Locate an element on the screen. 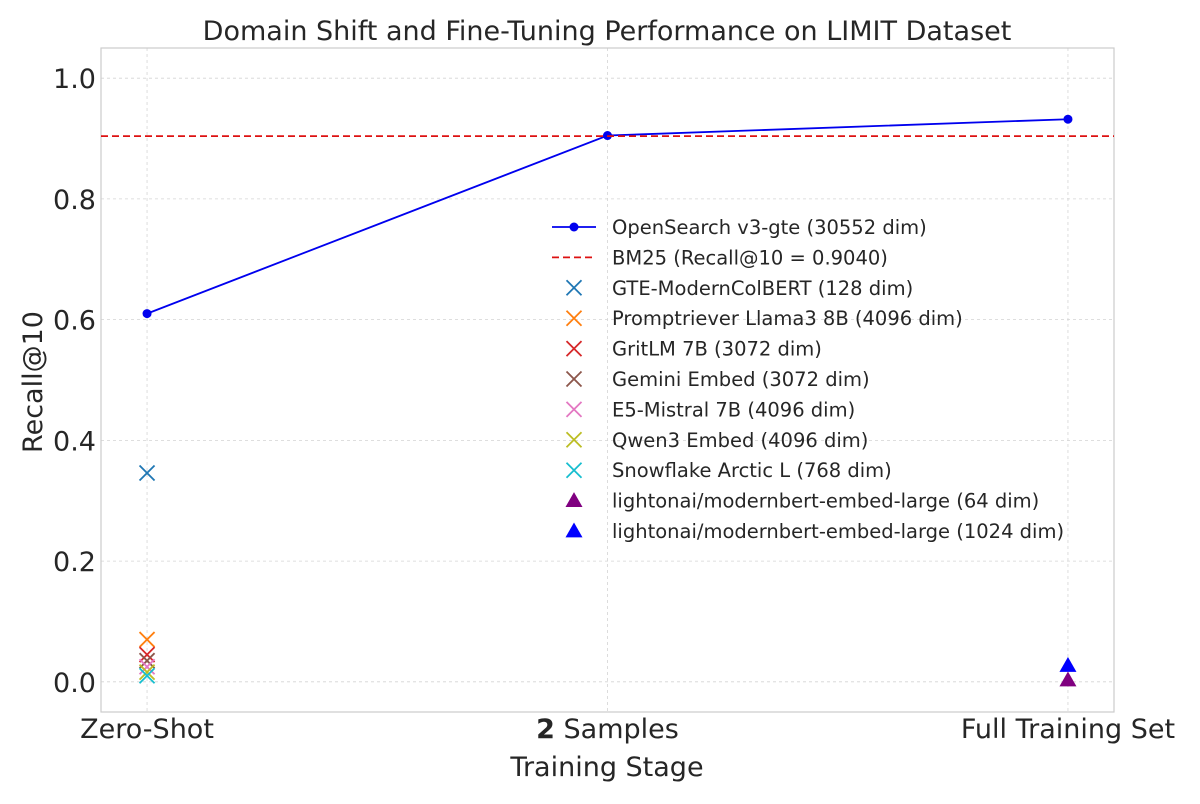 The height and width of the screenshot is (804, 1200). legend-entry-4: GritLM 7B (3072 dim) is located at coordinates (693, 349).